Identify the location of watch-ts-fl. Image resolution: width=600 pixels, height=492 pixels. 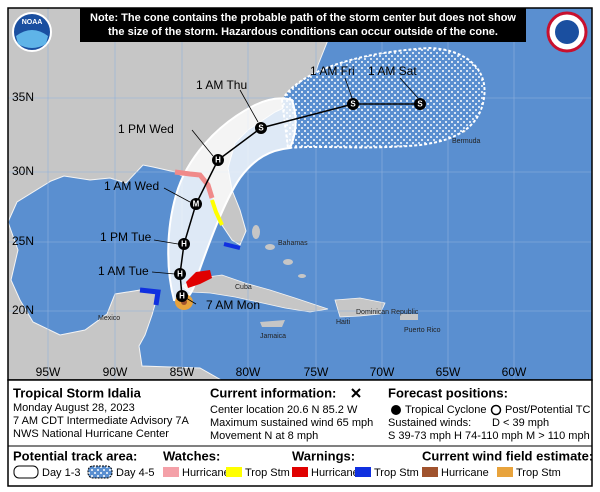
(217, 212).